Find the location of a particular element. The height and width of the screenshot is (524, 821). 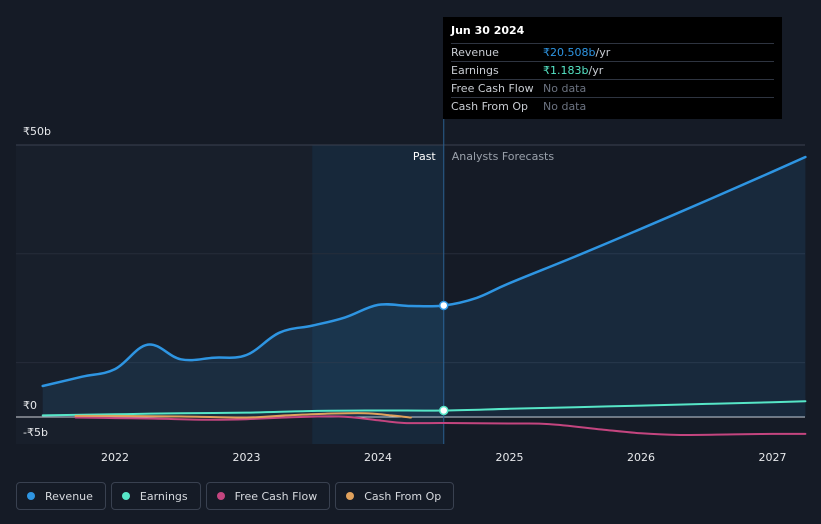

legend-item-cash-from-op: Cash From Op is located at coordinates (395, 496).